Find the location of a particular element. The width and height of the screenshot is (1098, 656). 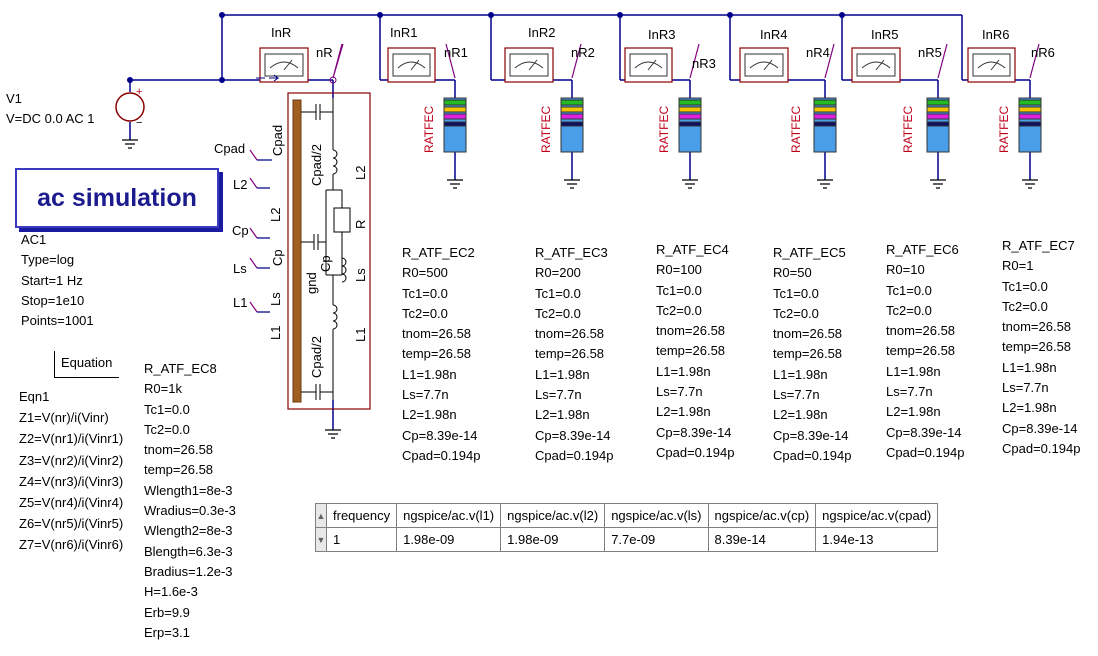

param-line: H=1.6e-3 is located at coordinates (171, 592).